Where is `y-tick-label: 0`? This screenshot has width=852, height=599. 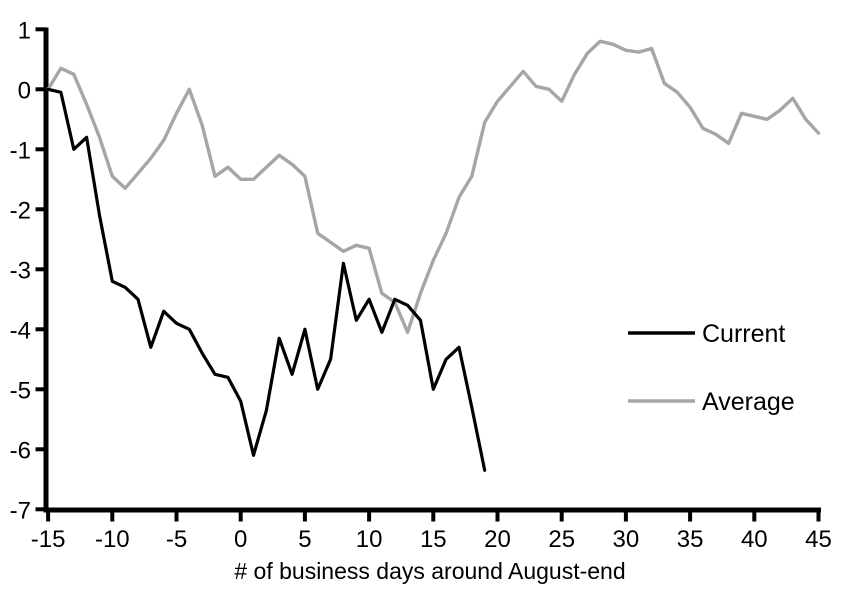
y-tick-label: 0 is located at coordinates (24, 90).